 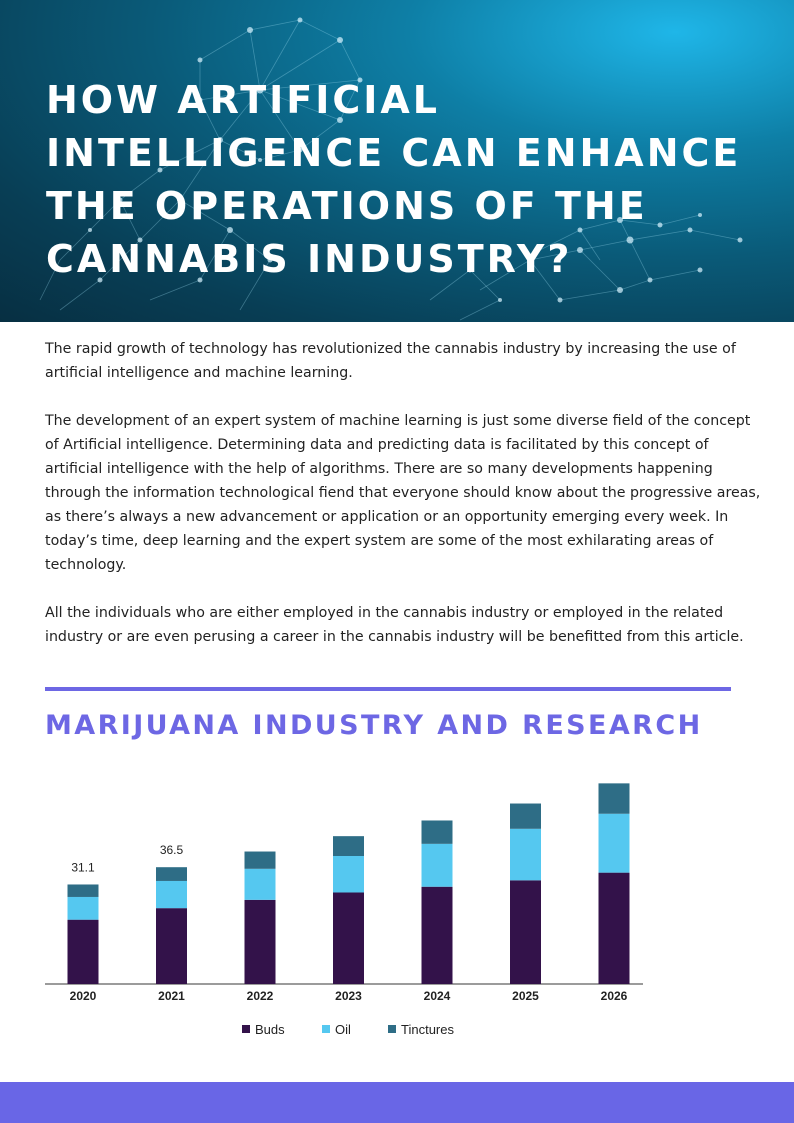 I want to click on bar-oil-2025, so click(x=525, y=854).